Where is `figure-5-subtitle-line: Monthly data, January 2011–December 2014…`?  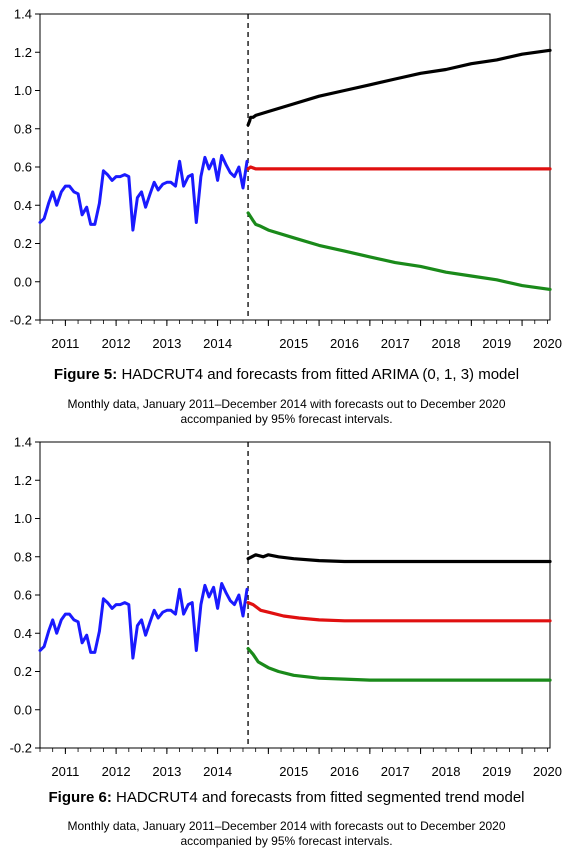
figure-5-subtitle-line: Monthly data, January 2011–December 2014… is located at coordinates (286, 404).